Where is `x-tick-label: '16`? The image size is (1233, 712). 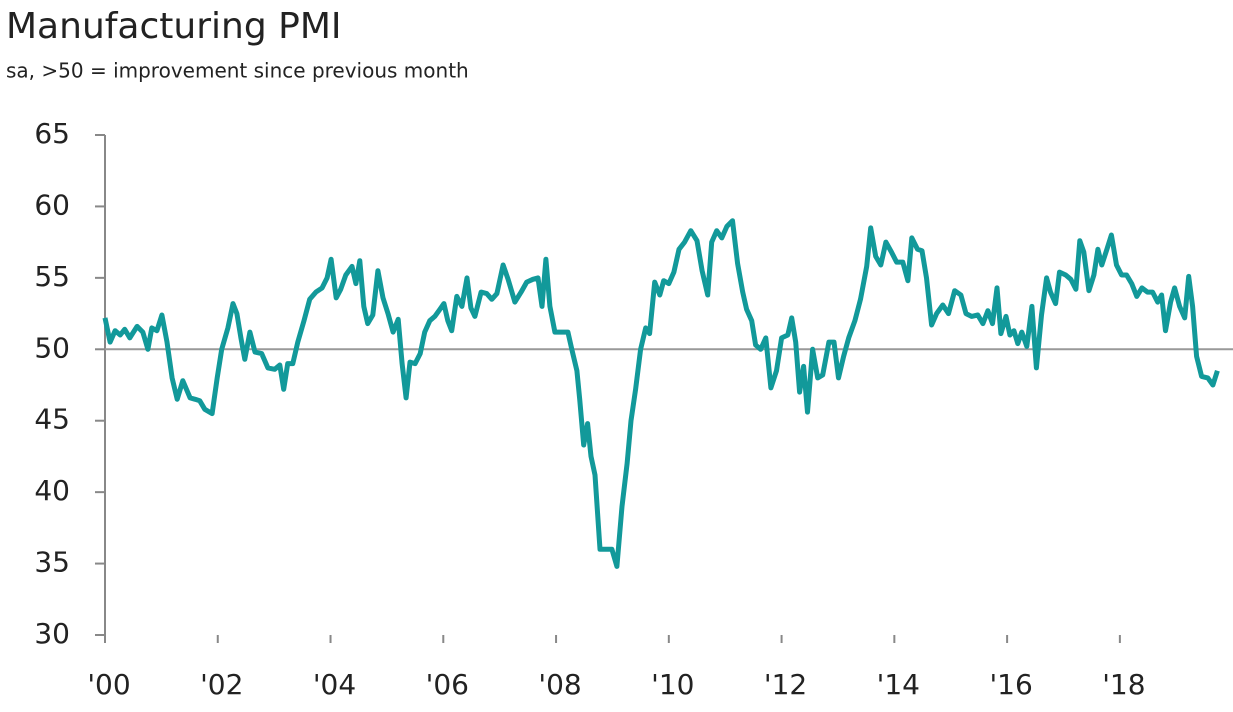 x-tick-label: '16 is located at coordinates (1010, 684).